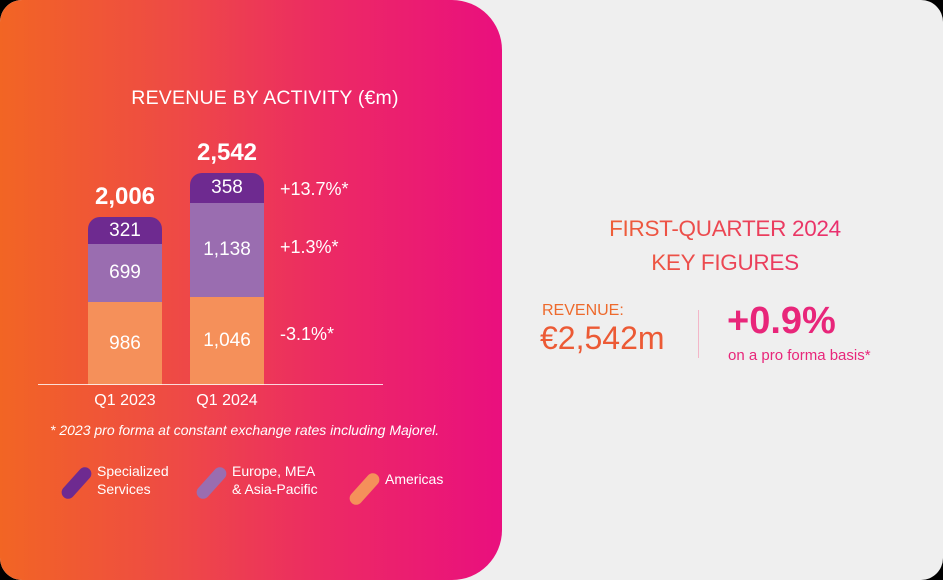 The height and width of the screenshot is (580, 943). Describe the element at coordinates (698, 334) in the screenshot. I see `divider` at that location.